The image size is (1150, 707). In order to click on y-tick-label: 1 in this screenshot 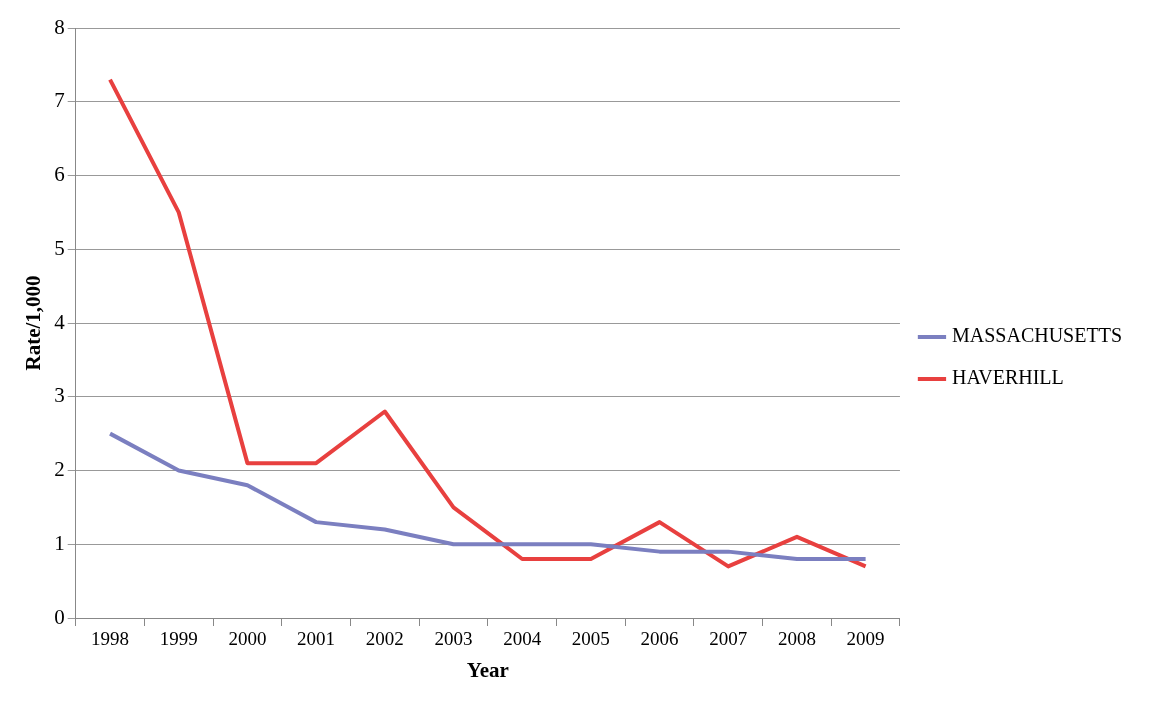, I will do `click(59, 542)`.